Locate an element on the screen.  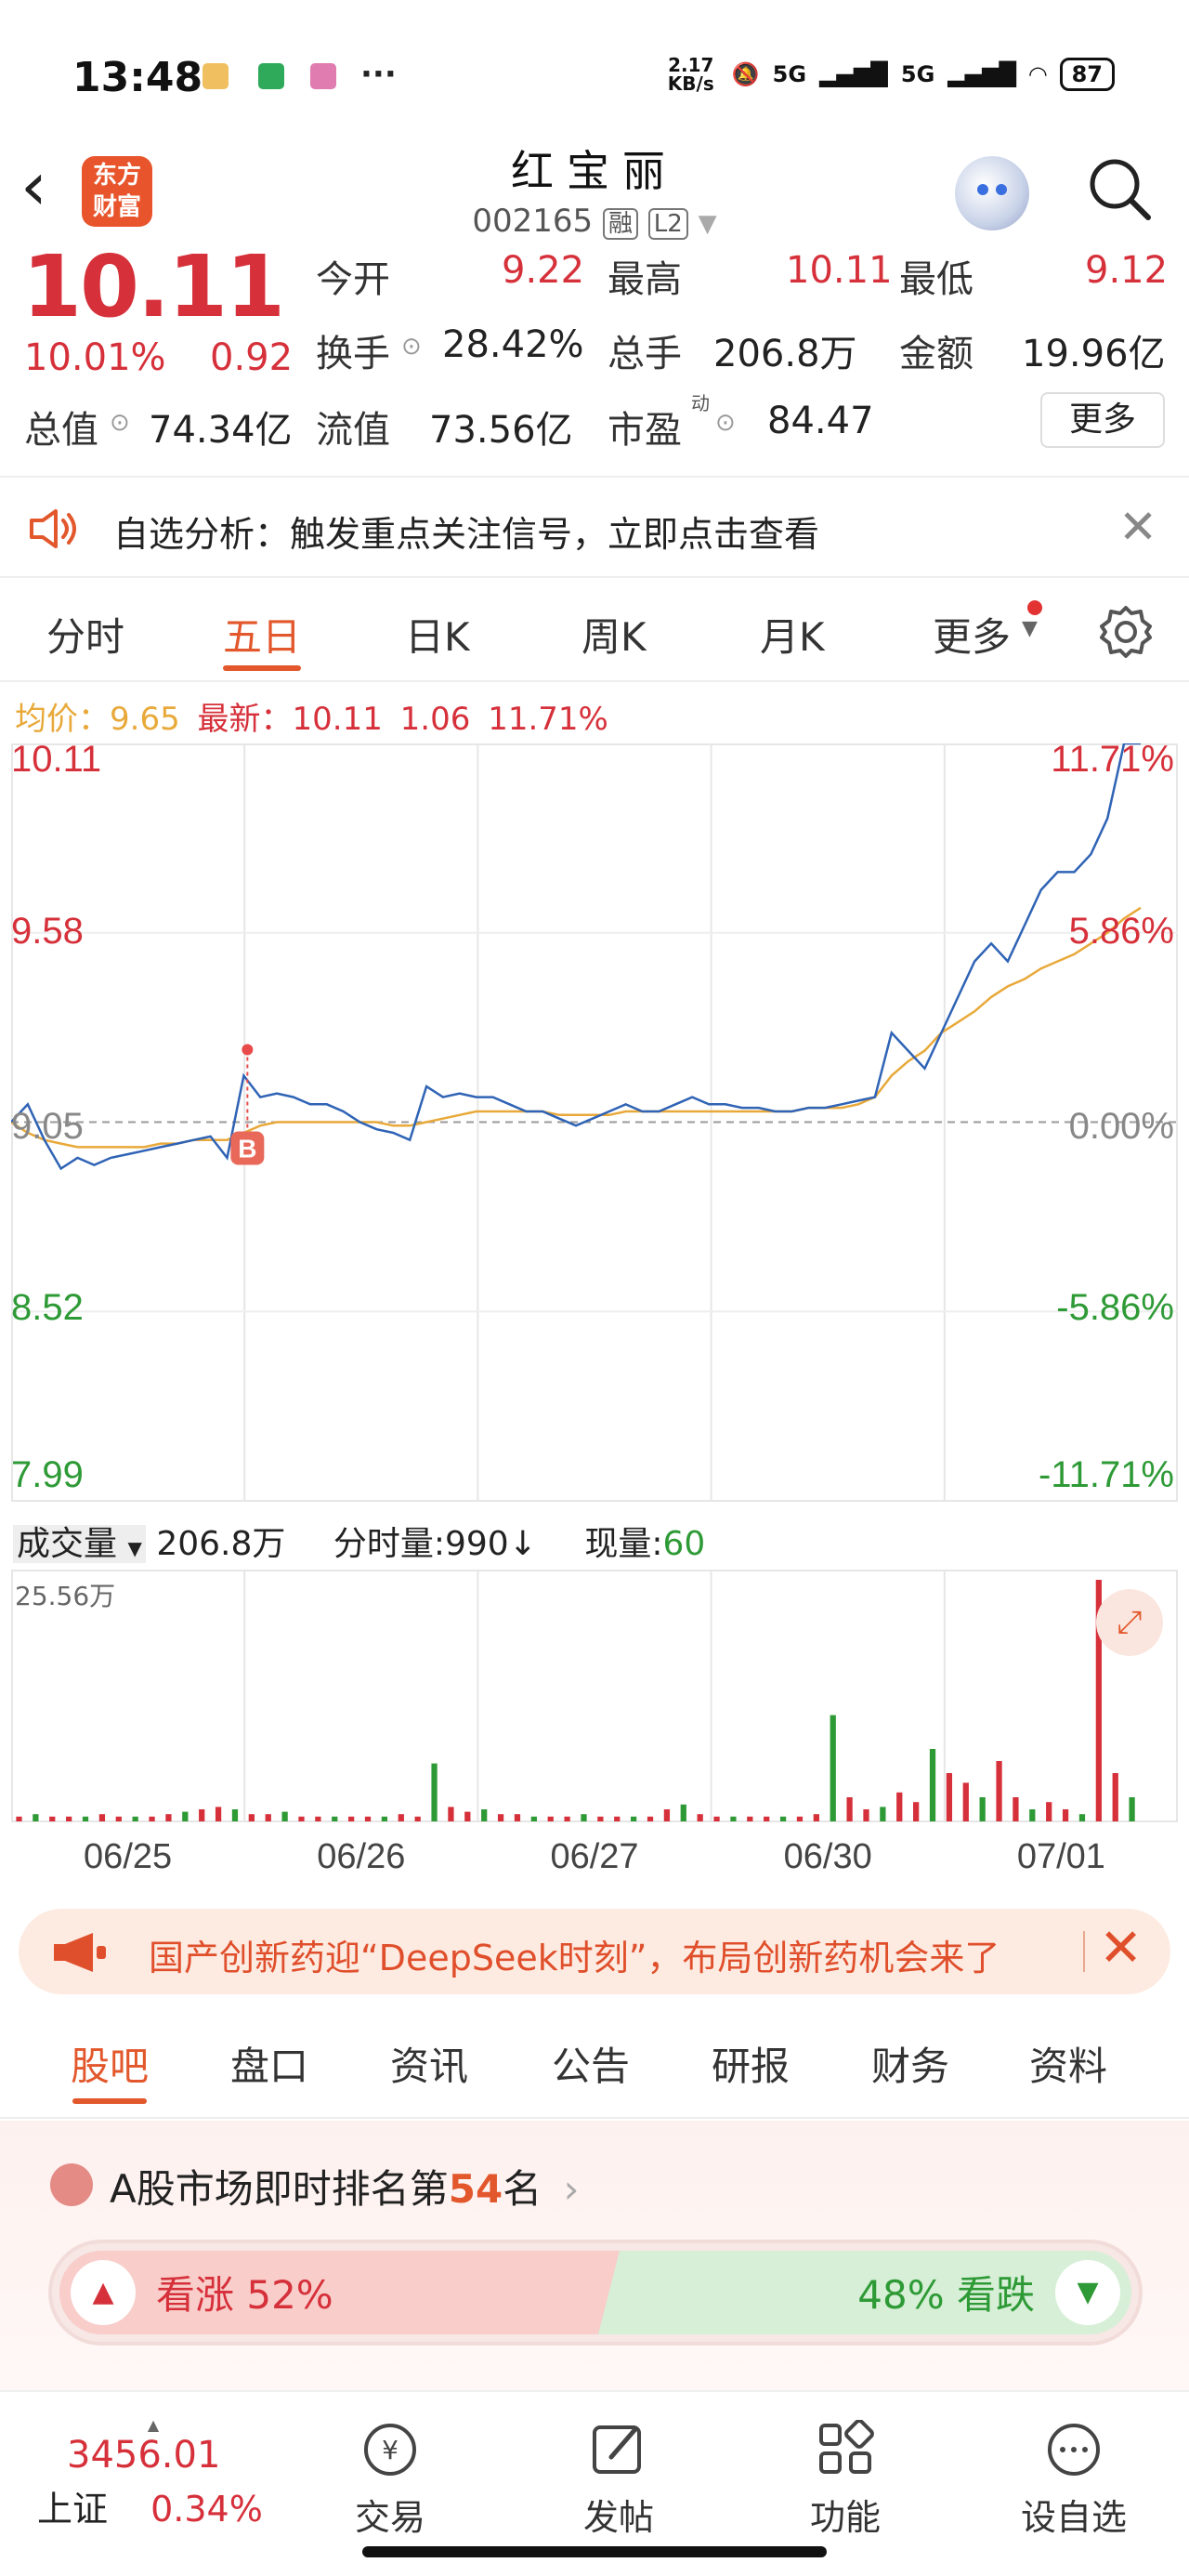
tab-five-day: 五日 is located at coordinates (262, 637).